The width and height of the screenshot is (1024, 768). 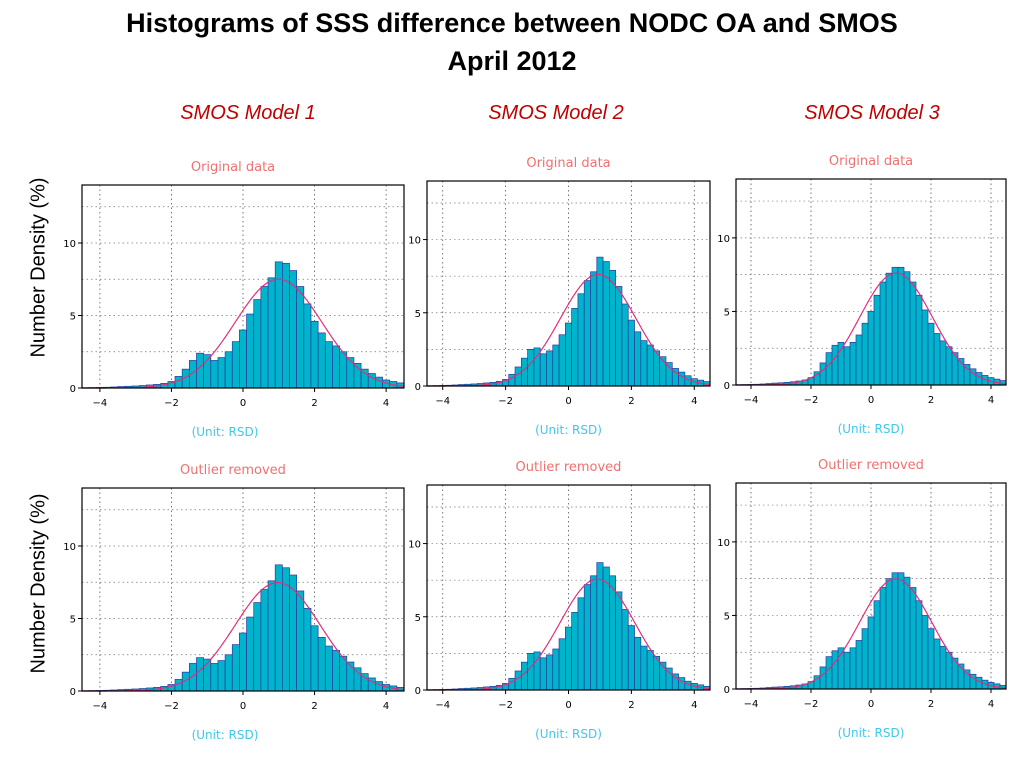 What do you see at coordinates (559, 296) in the screenshot?
I see `histogram-panel-2: Original data (Unit: RSD) −4 −2 0 2 4 0 5 10` at bounding box center [559, 296].